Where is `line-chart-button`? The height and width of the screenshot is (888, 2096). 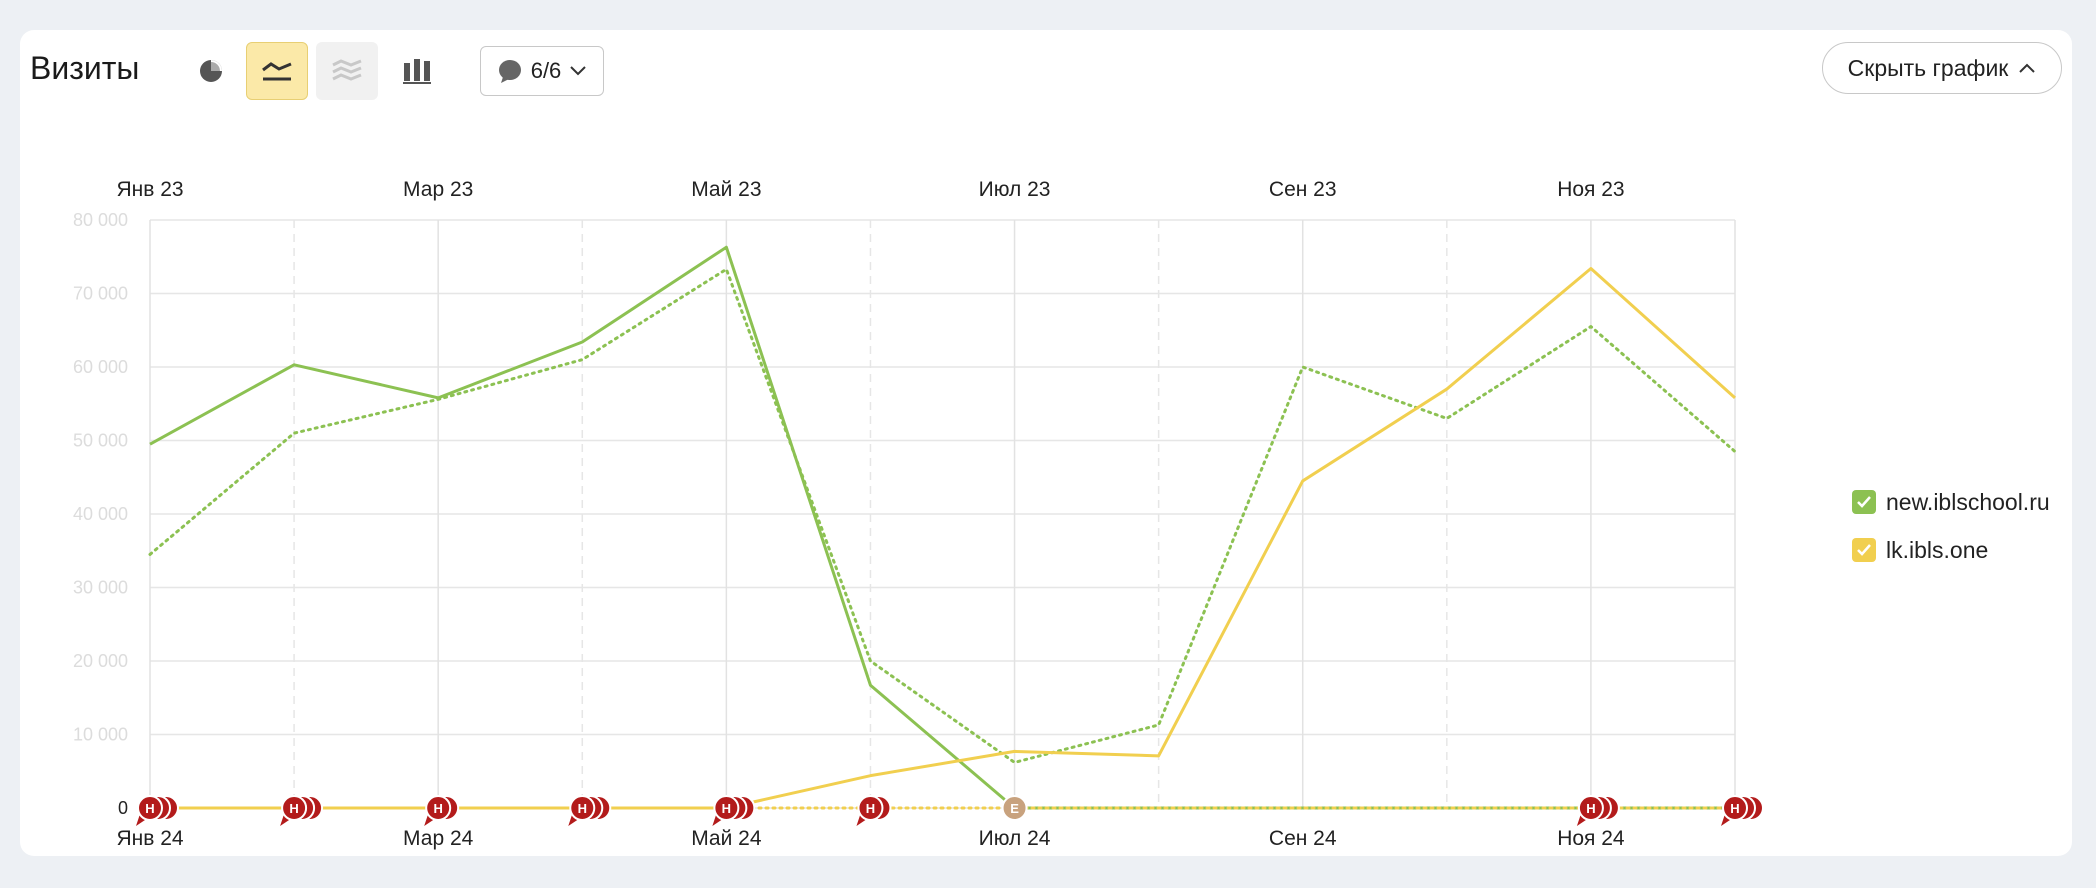 line-chart-button is located at coordinates (277, 71).